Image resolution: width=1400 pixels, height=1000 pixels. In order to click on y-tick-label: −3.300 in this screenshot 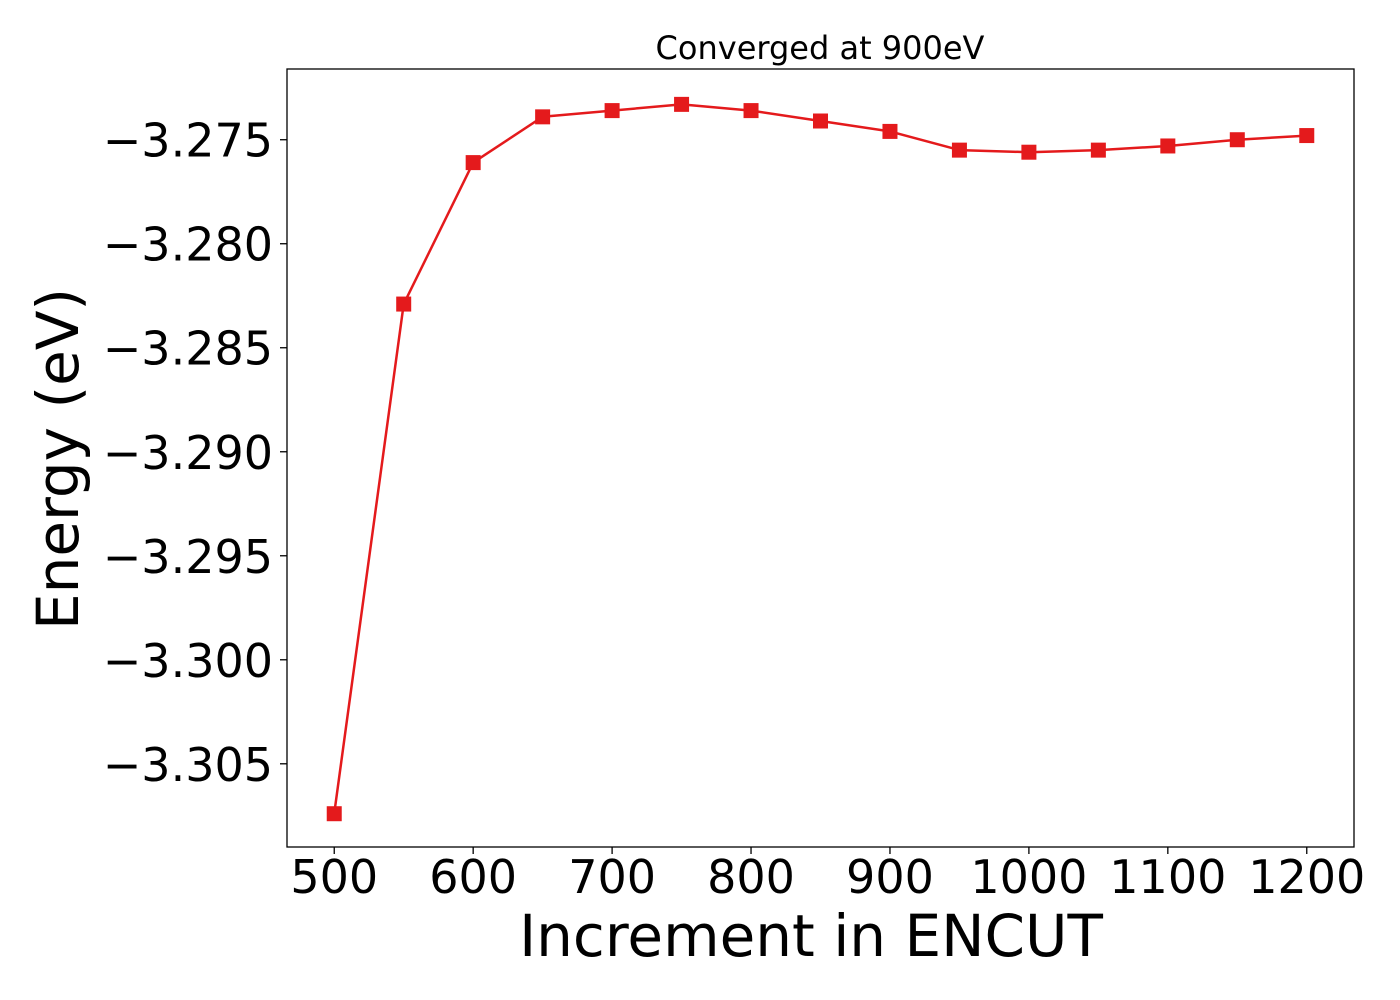, I will do `click(188, 661)`.